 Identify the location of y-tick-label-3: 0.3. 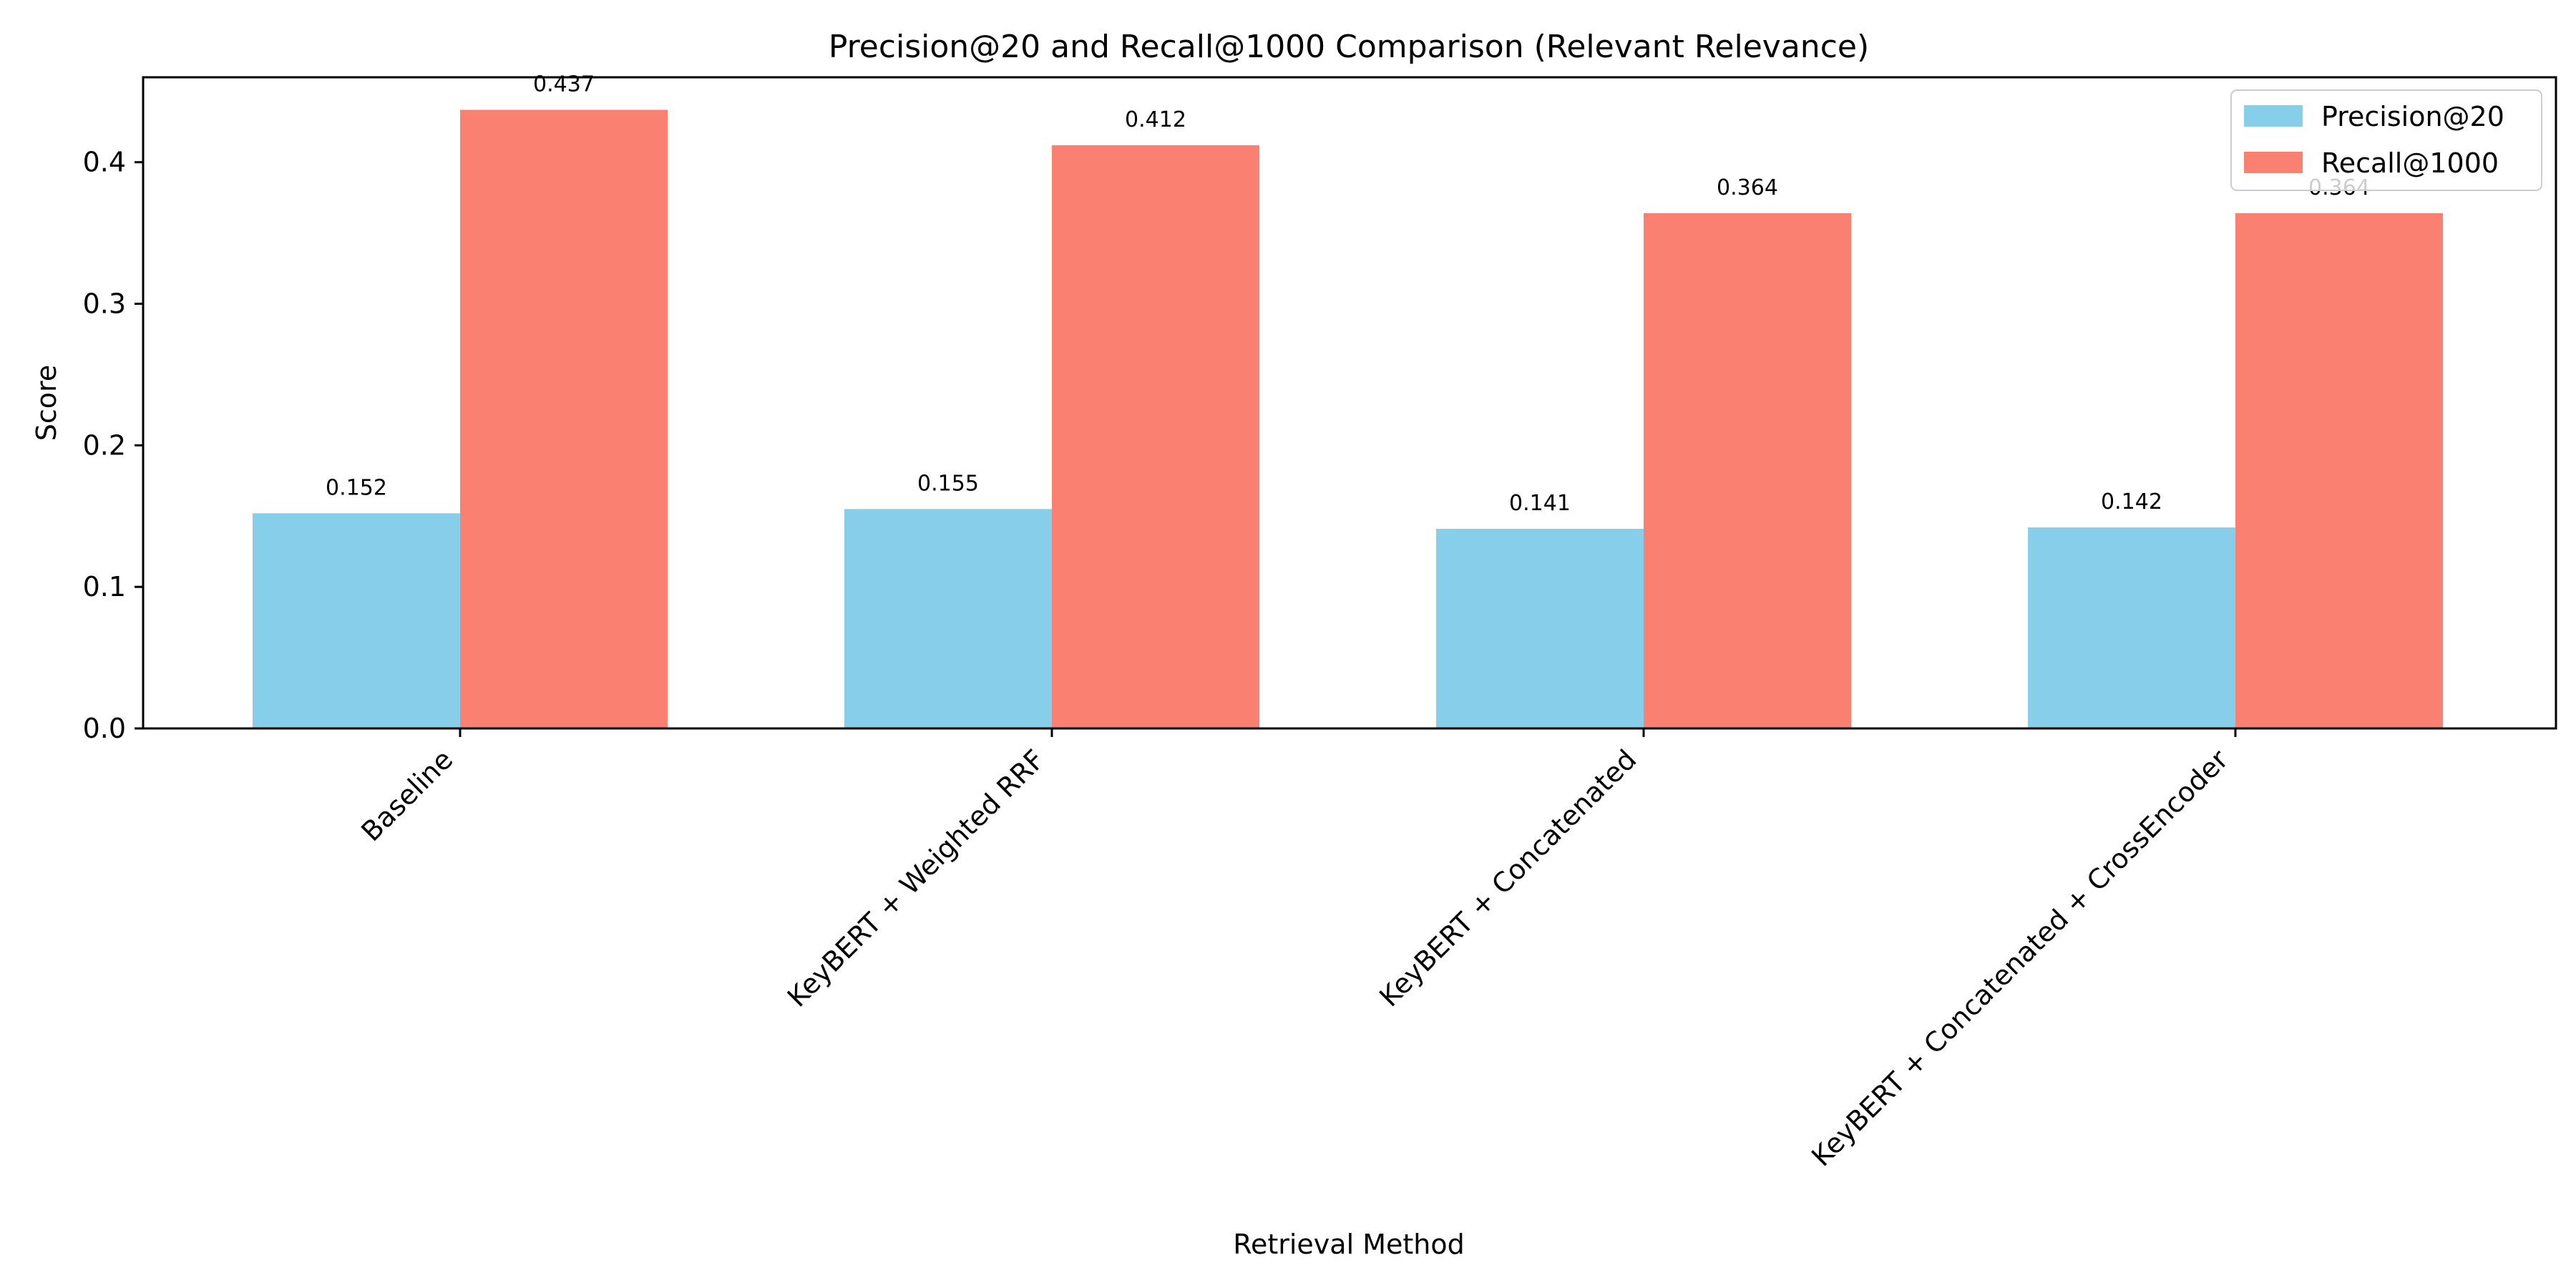
(104, 304).